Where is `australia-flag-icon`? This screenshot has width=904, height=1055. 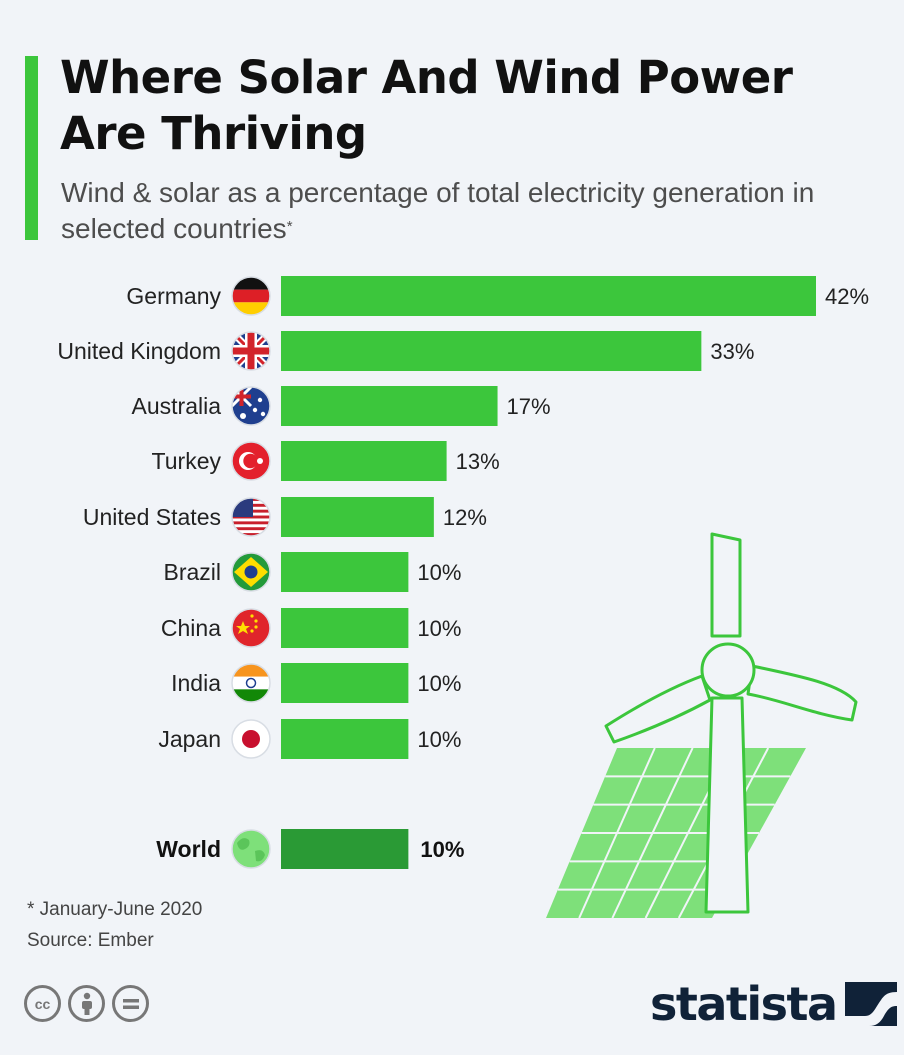 australia-flag-icon is located at coordinates (251, 406).